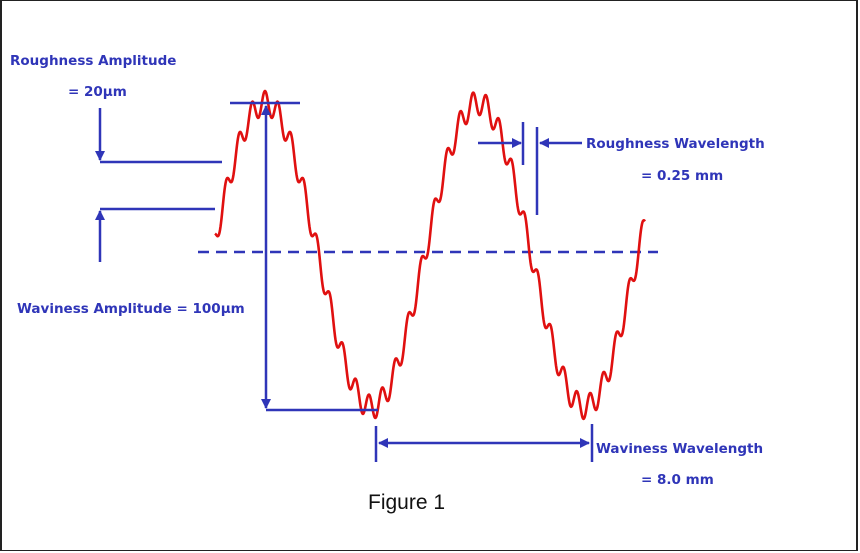  Describe the element at coordinates (406, 502) in the screenshot. I see `figure-caption: Figure 1` at that location.